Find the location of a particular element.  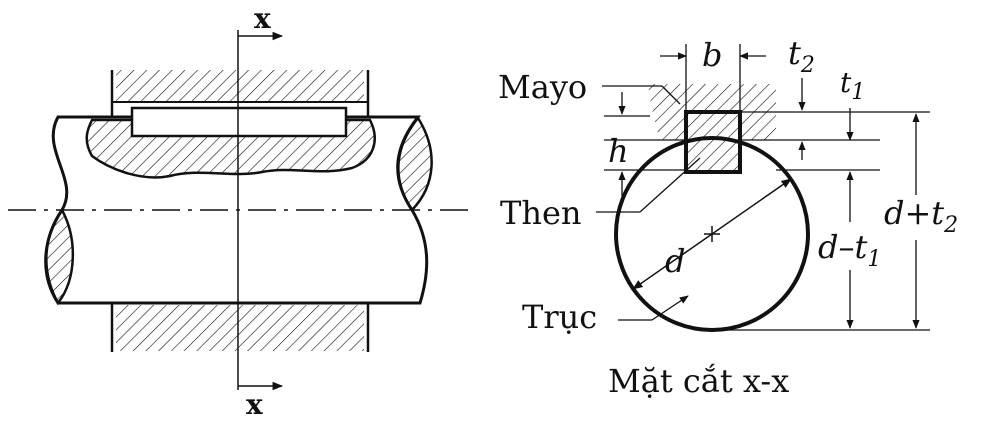

truc-label: Trục is located at coordinates (559, 317).